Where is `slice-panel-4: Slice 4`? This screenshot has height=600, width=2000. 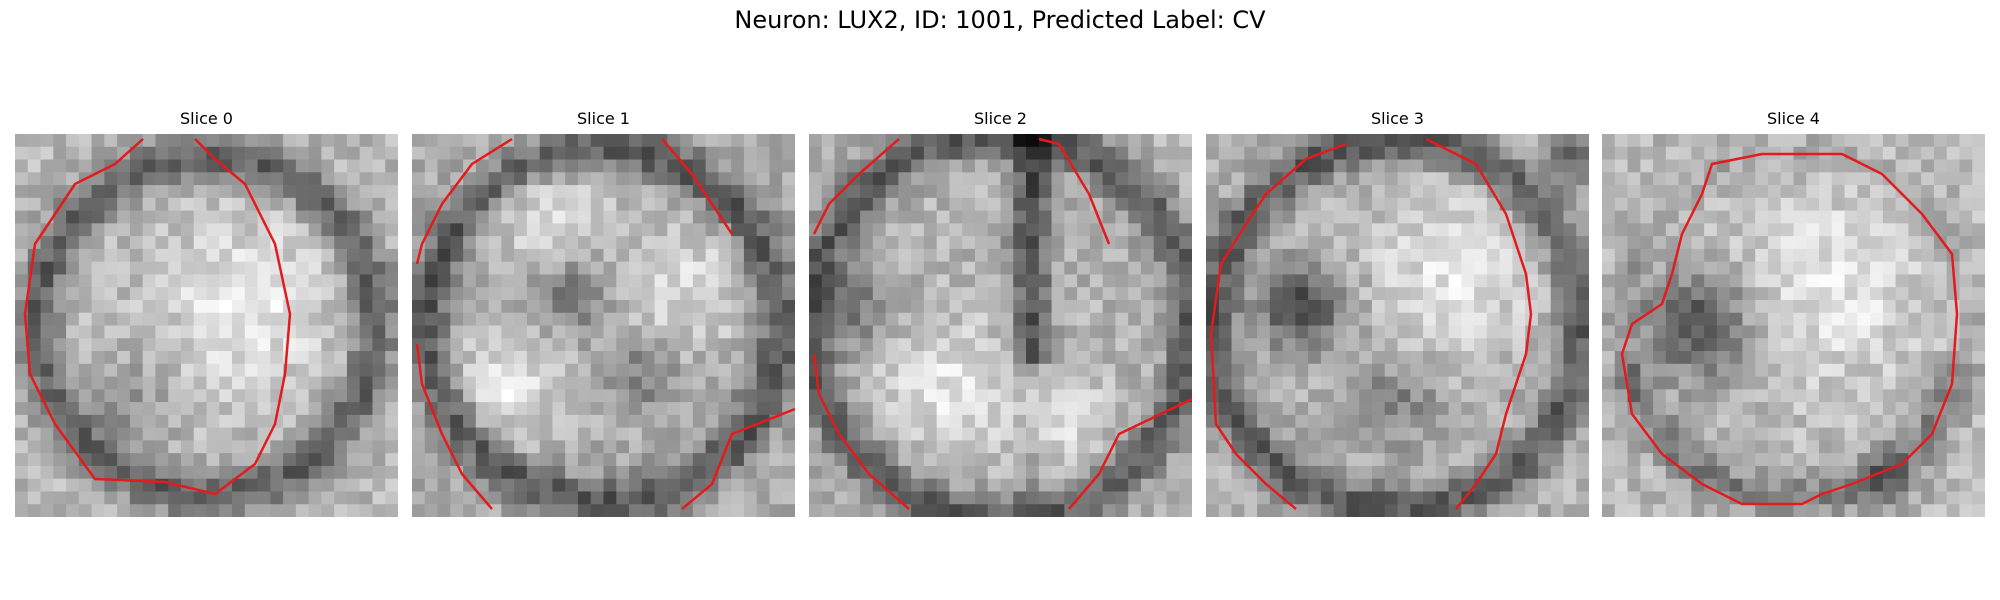 slice-panel-4: Slice 4 is located at coordinates (1793, 312).